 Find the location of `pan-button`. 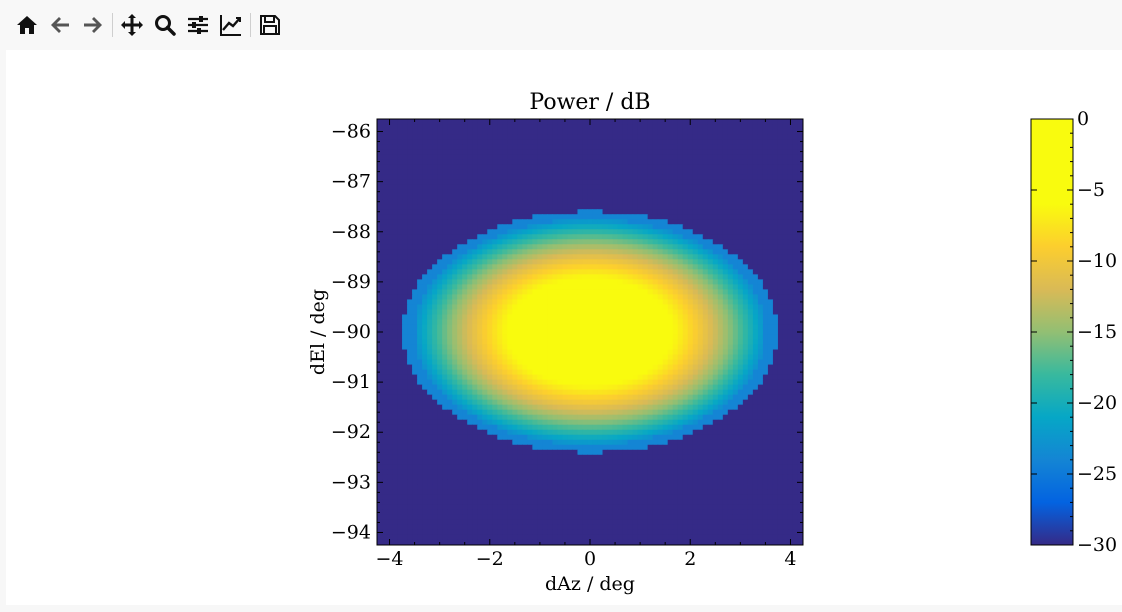

pan-button is located at coordinates (132, 25).